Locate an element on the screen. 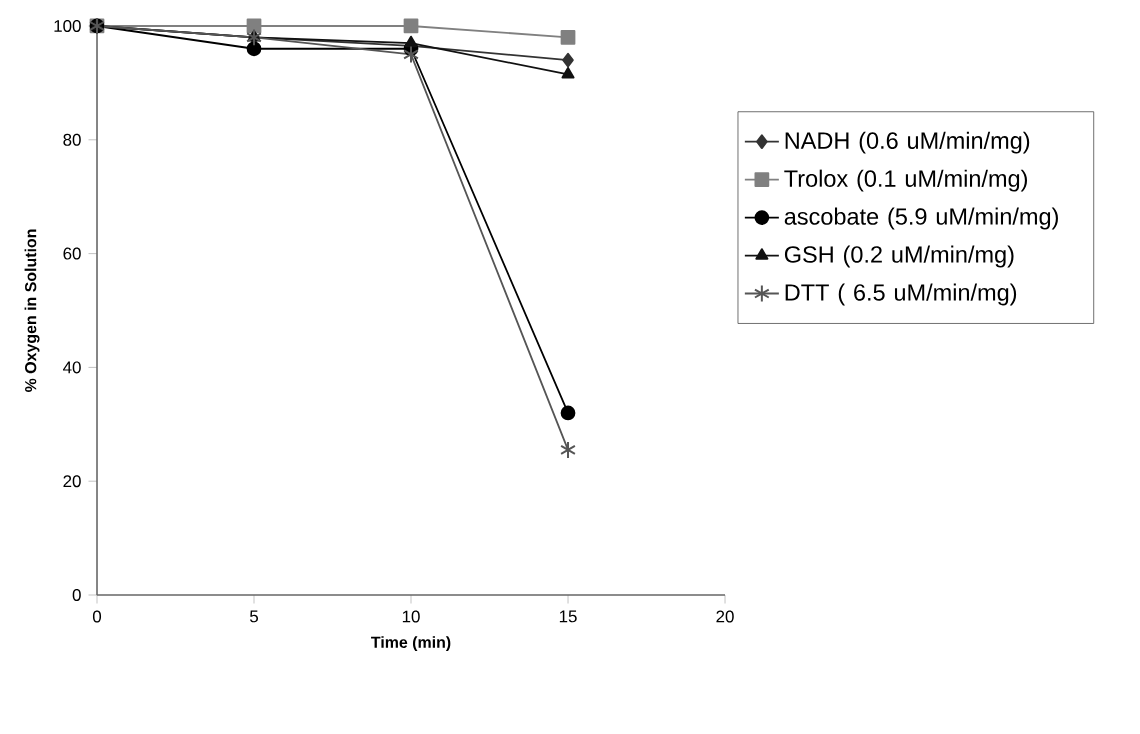  legend-label: NADH (0.6 uM/min/mg) is located at coordinates (907, 142).